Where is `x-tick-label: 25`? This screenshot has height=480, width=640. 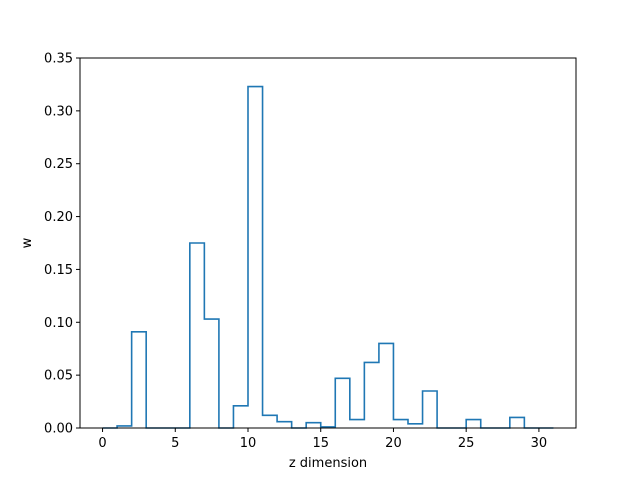
x-tick-label: 25 is located at coordinates (466, 443).